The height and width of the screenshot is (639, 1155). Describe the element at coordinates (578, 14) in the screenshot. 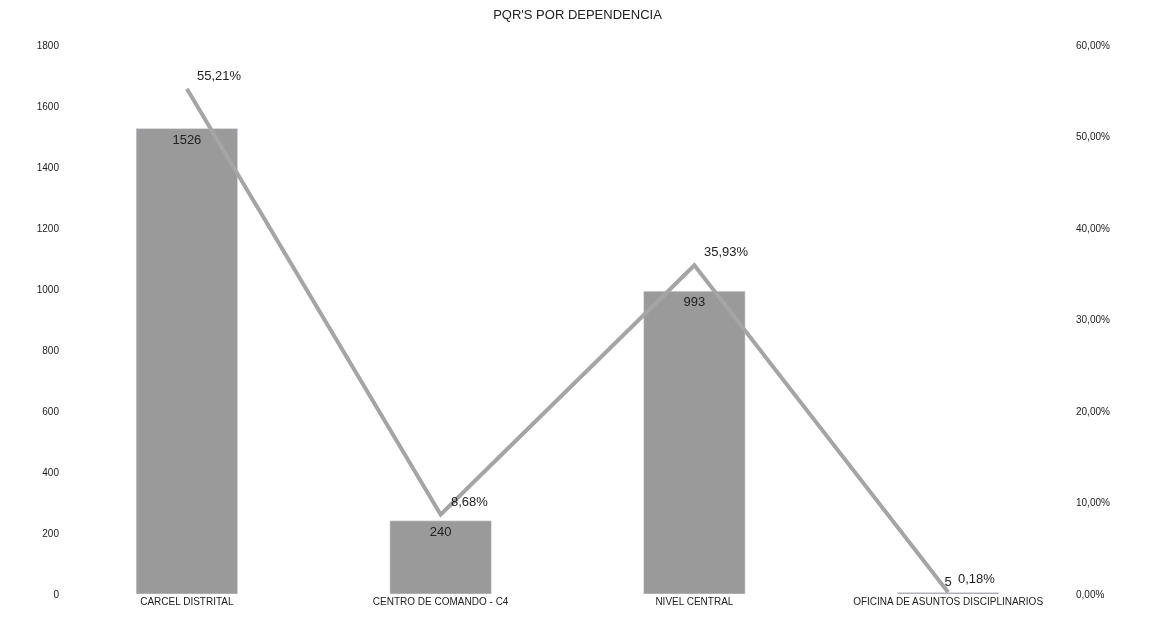

I see `chart-title: PQR'S POR DEPENDENCIA` at that location.